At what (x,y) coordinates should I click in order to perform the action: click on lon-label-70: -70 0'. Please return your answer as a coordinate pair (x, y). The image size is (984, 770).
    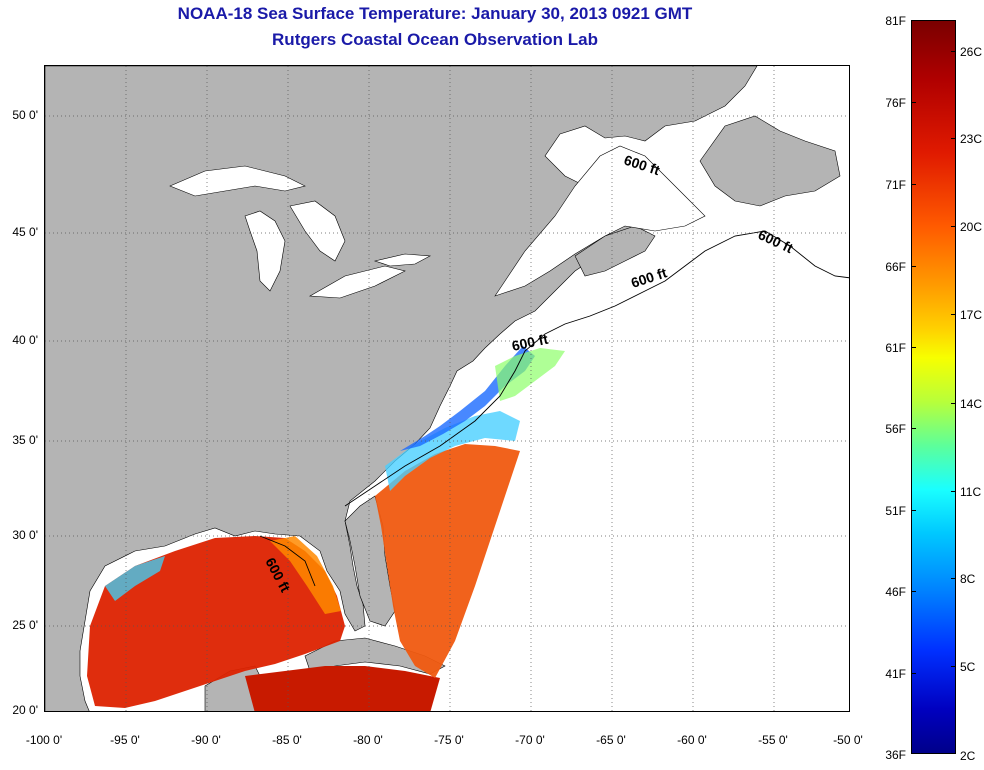
    Looking at the image, I should click on (530, 740).